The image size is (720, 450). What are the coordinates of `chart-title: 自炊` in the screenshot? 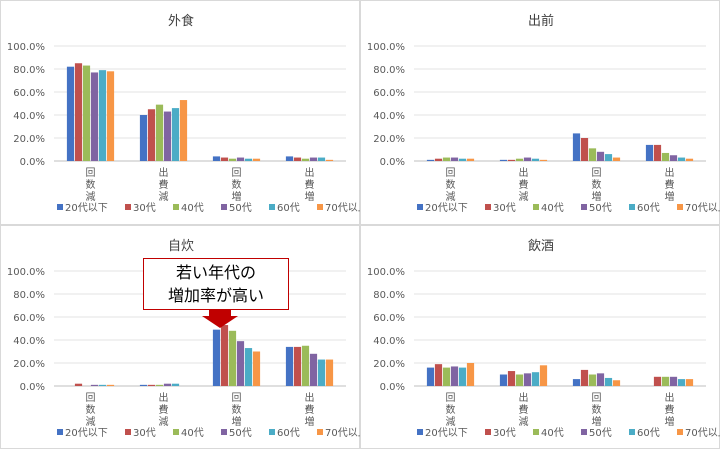 It's located at (181, 246).